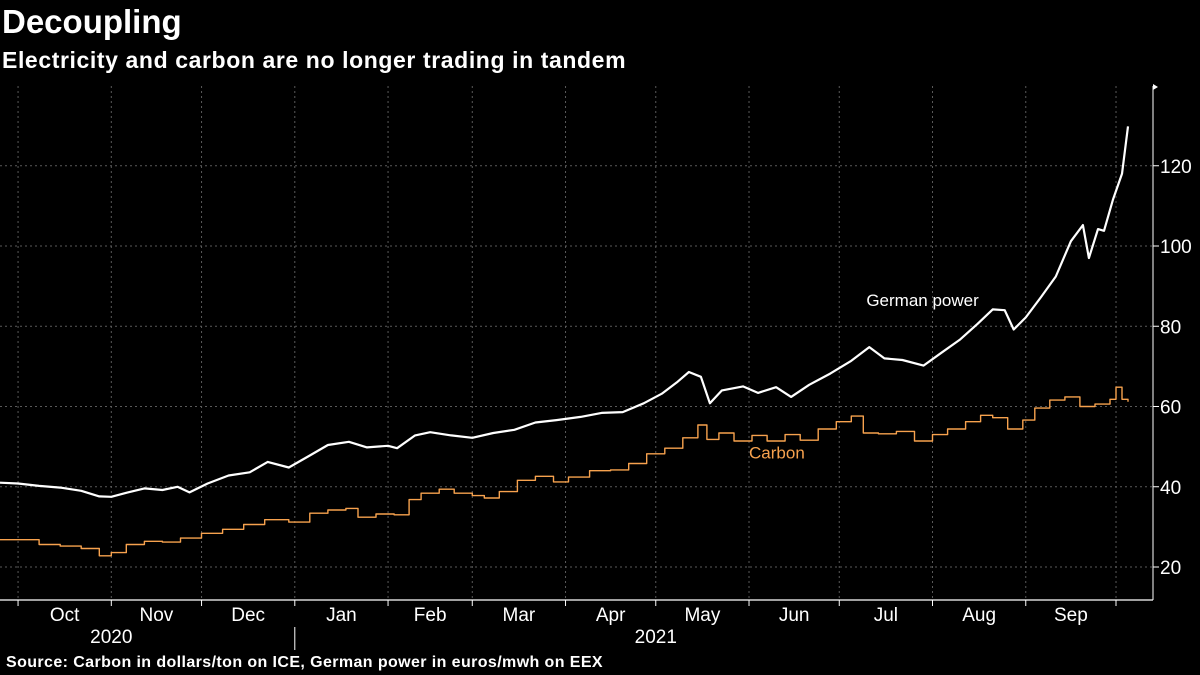  I want to click on year-label: 2020, so click(111, 637).